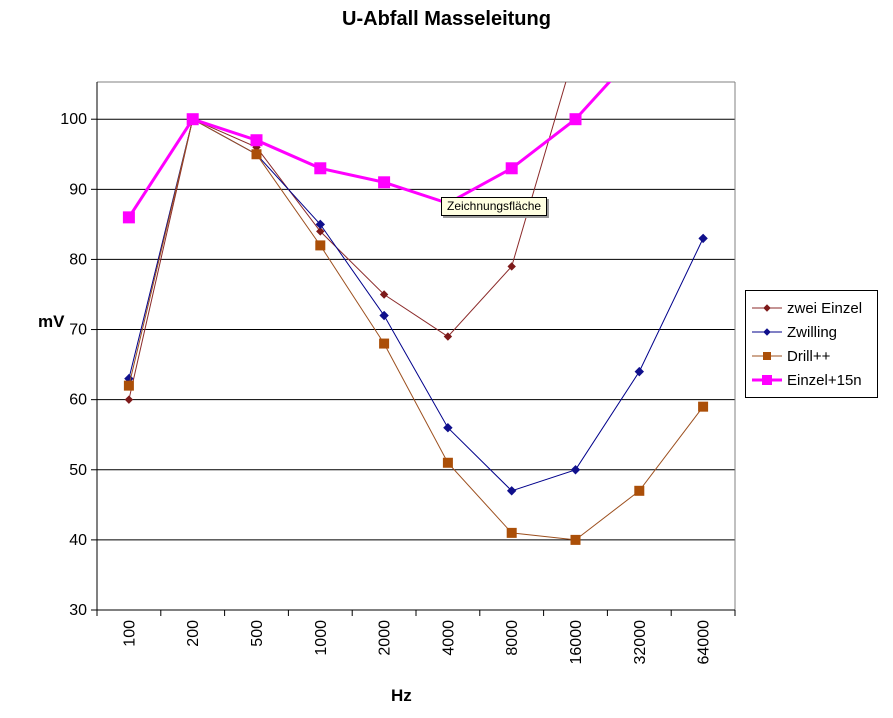 The image size is (893, 718). Describe the element at coordinates (401, 695) in the screenshot. I see `x-axis-title: Hz` at that location.